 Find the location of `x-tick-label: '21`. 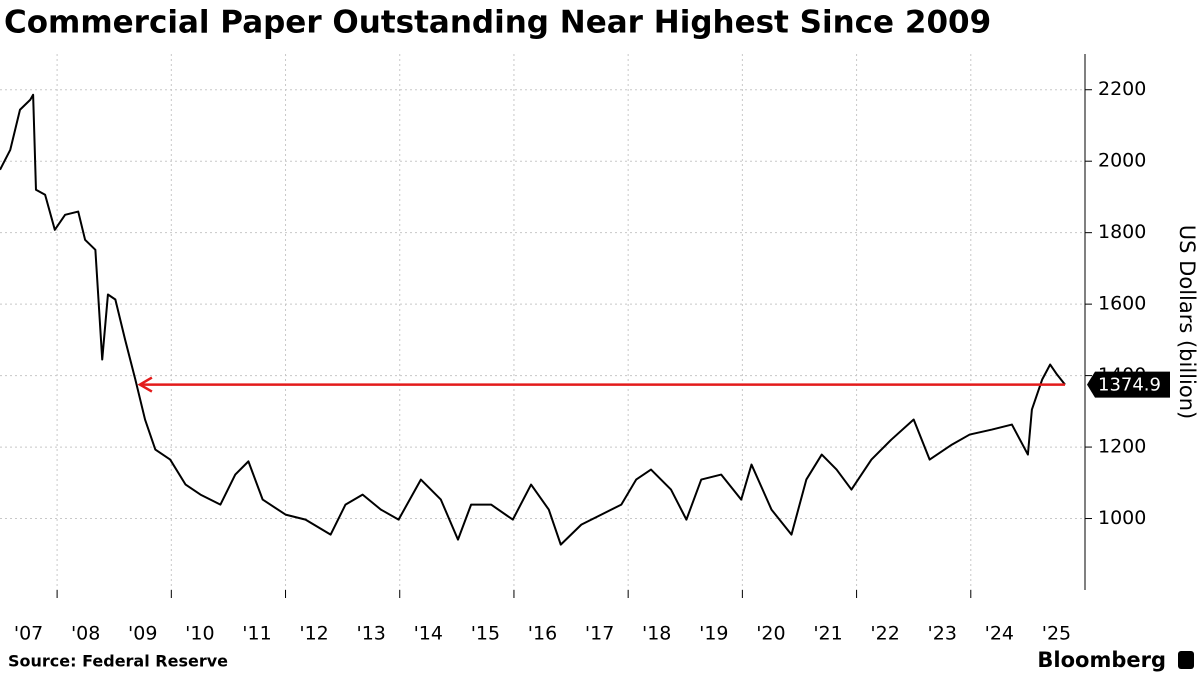

x-tick-label: '21 is located at coordinates (827, 634).